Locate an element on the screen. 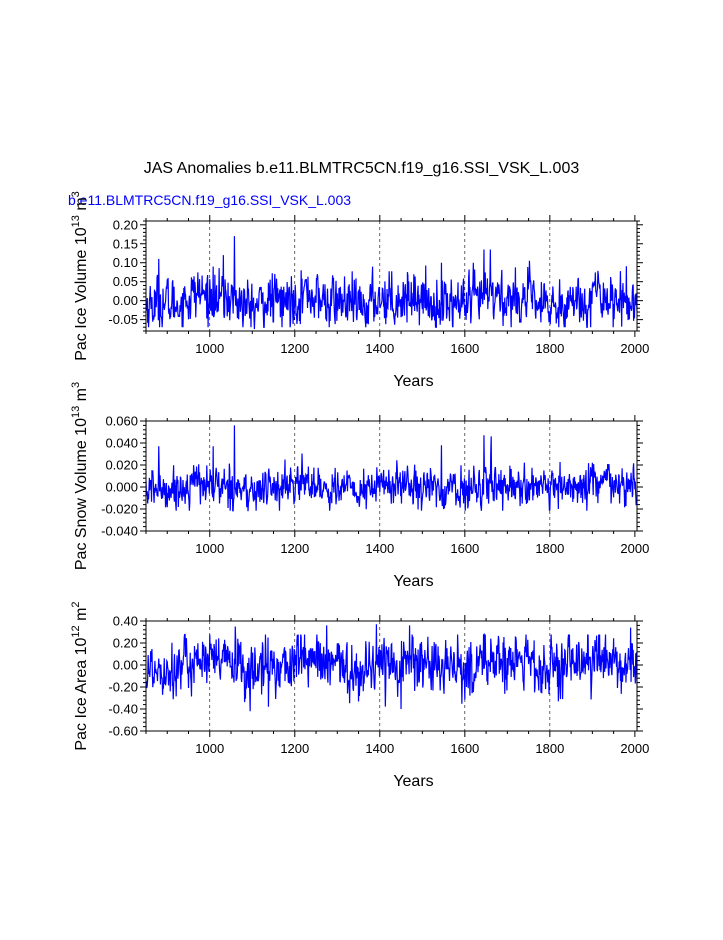 The width and height of the screenshot is (723, 940). series-line-pac-ice-volume is located at coordinates (391, 283).